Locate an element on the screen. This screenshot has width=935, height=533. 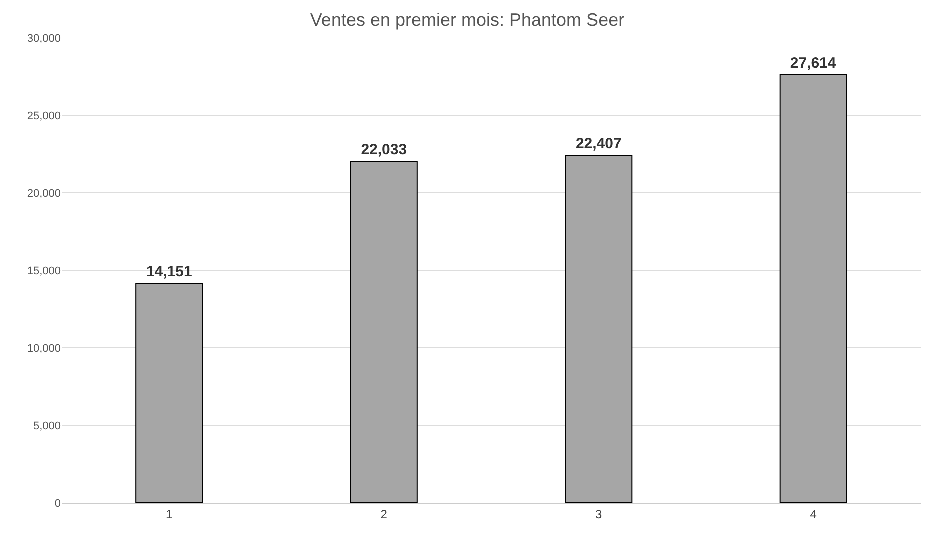
data-label: 22,033 is located at coordinates (384, 149).